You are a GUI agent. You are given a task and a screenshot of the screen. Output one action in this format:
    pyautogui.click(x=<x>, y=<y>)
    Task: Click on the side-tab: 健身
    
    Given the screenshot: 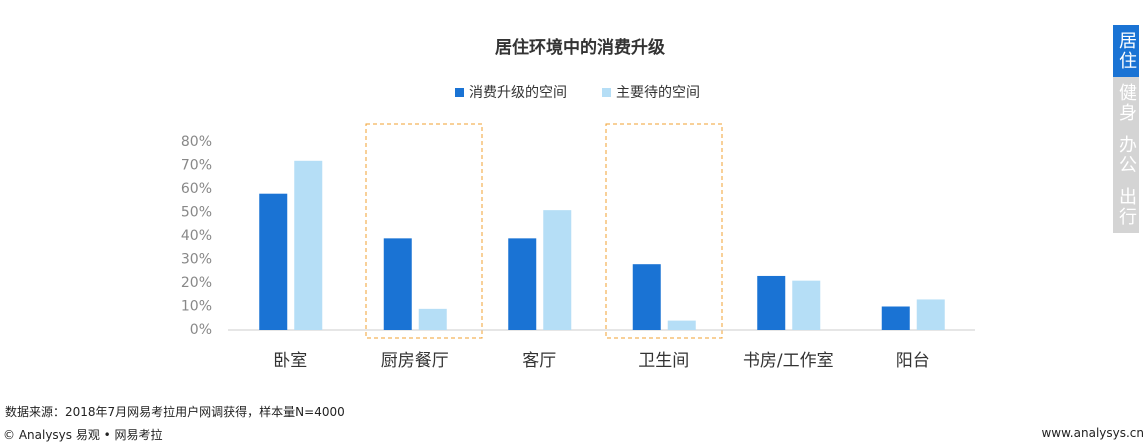 What is the action you would take?
    pyautogui.click(x=1126, y=103)
    